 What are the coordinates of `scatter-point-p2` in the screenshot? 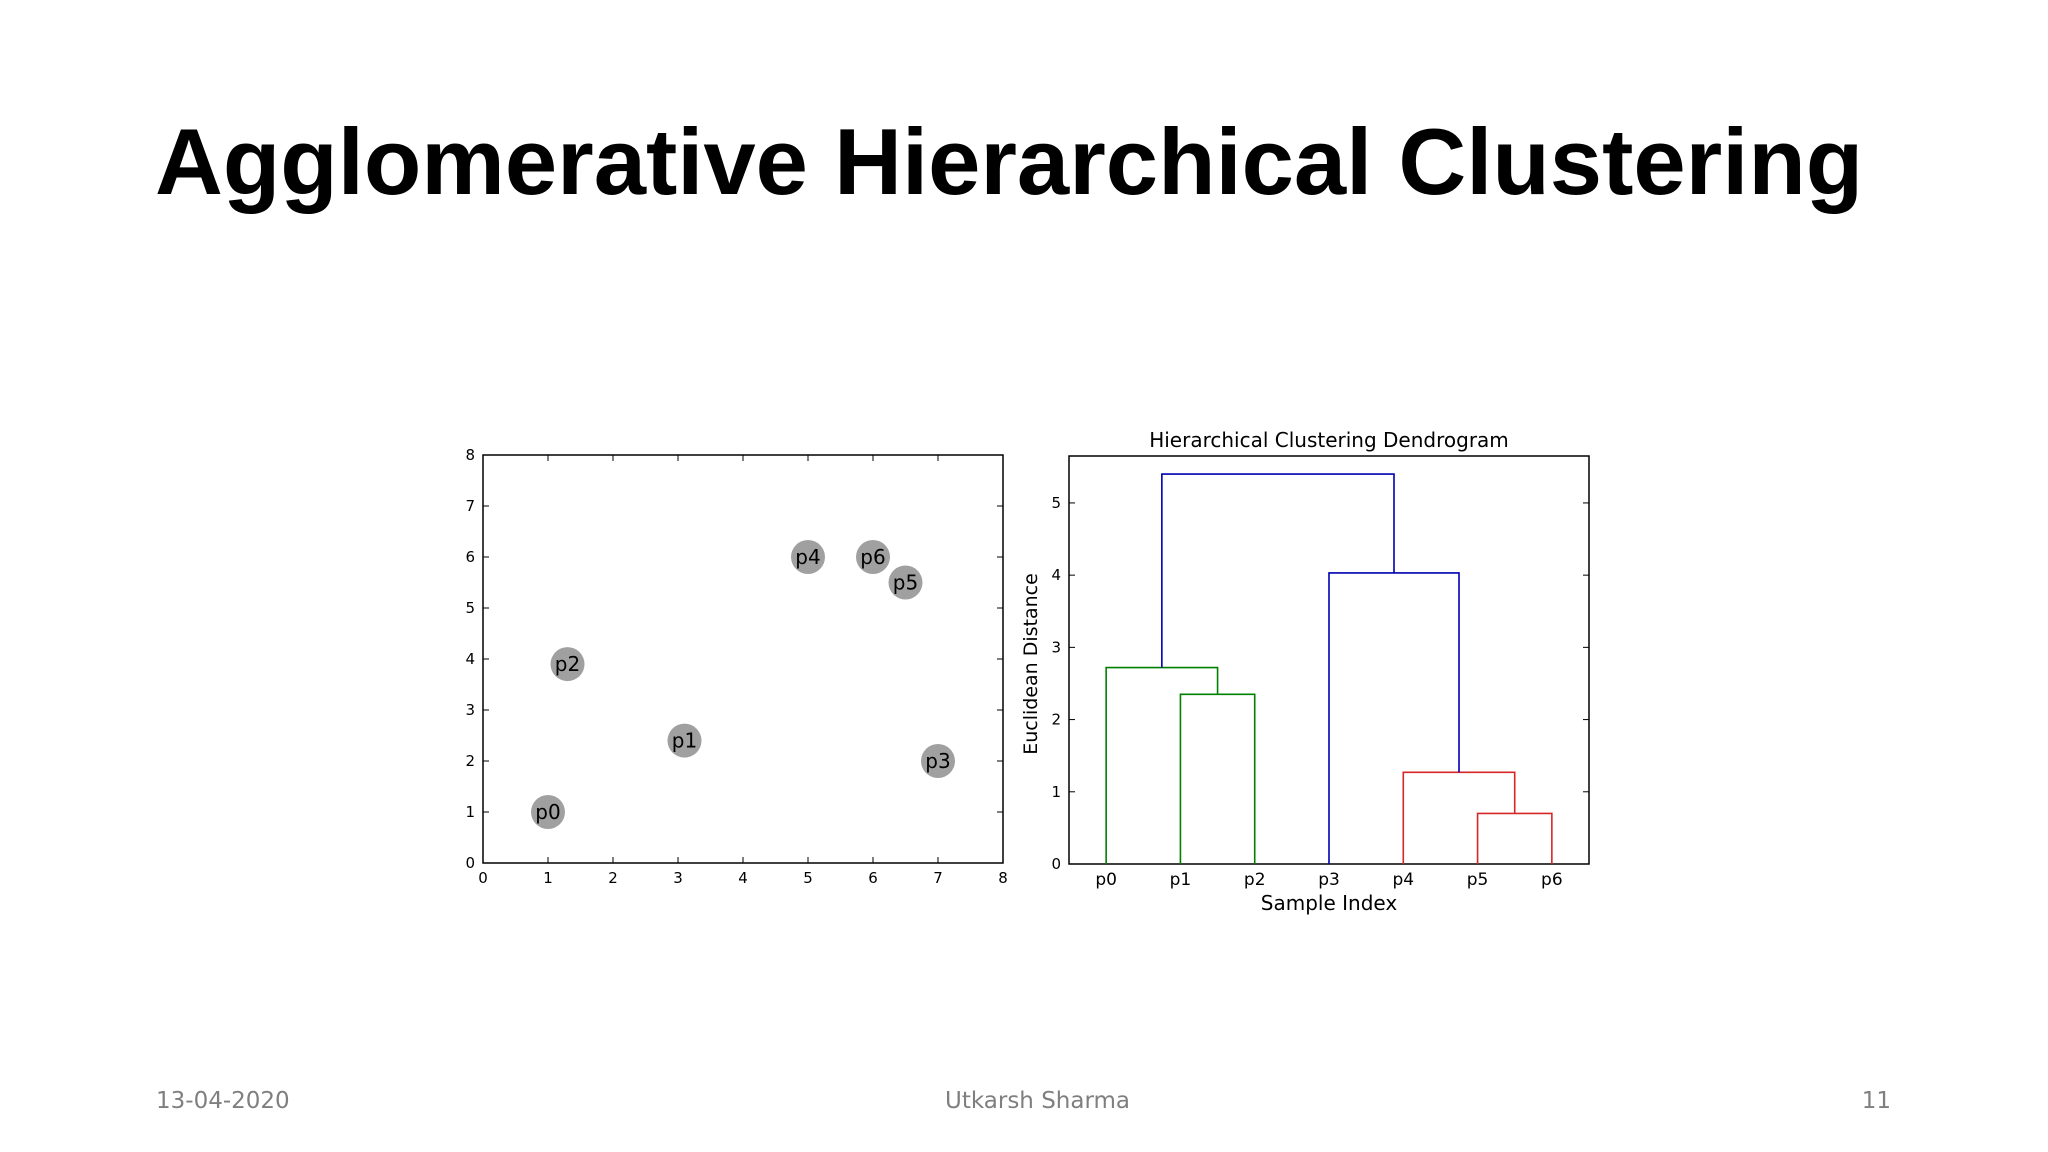 It's located at (567, 664).